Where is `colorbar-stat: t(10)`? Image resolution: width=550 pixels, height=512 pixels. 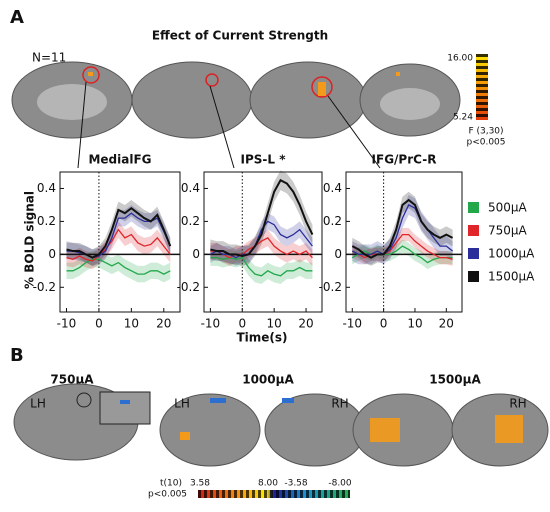 colorbar-stat: t(10) is located at coordinates (171, 484).